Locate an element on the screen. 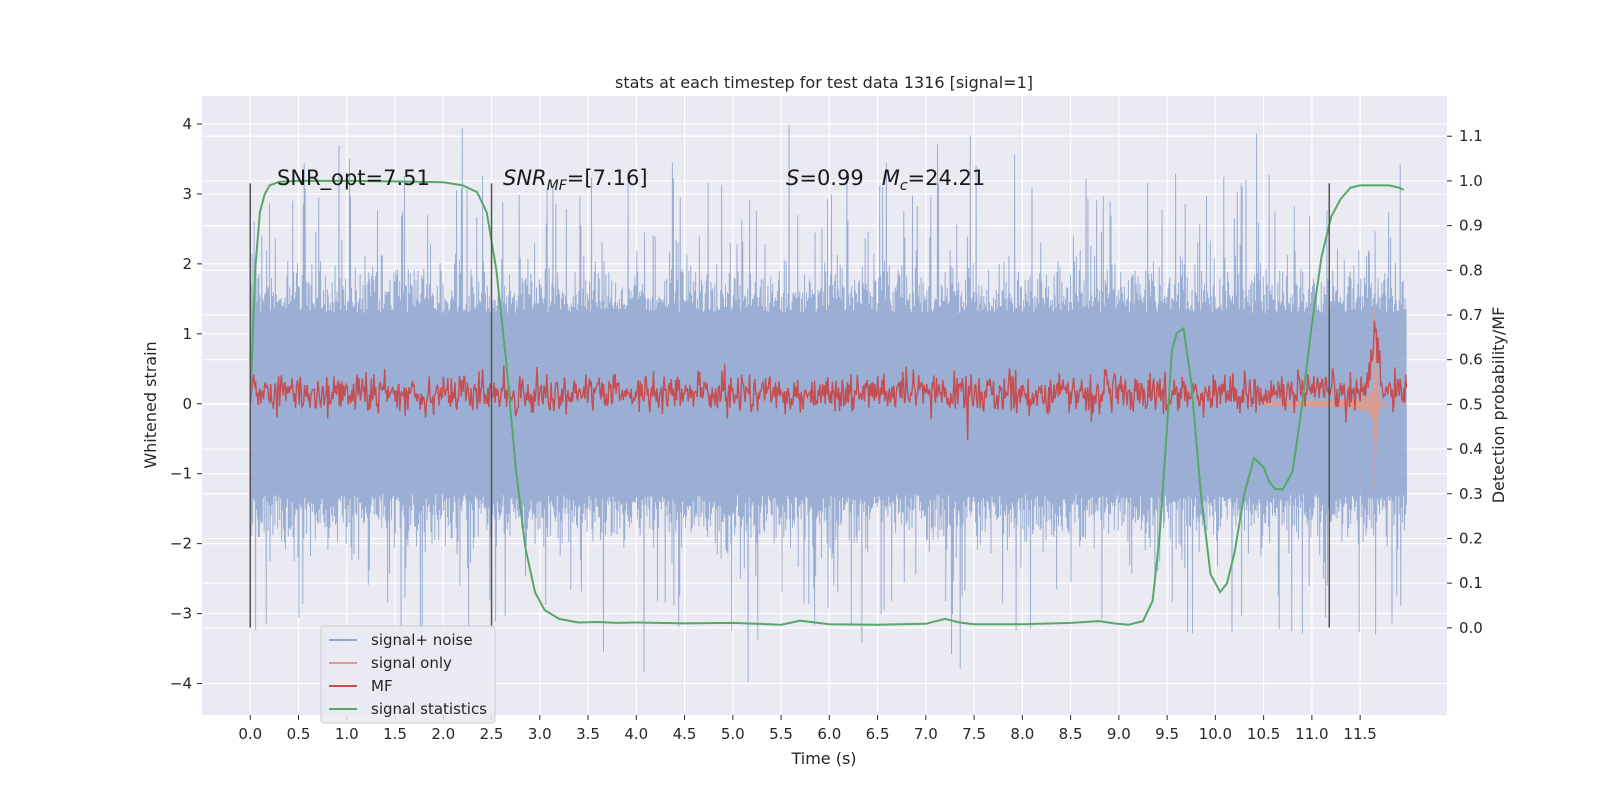 Image resolution: width=1600 pixels, height=800 pixels. x-tick-label: 7.0 is located at coordinates (926, 734).